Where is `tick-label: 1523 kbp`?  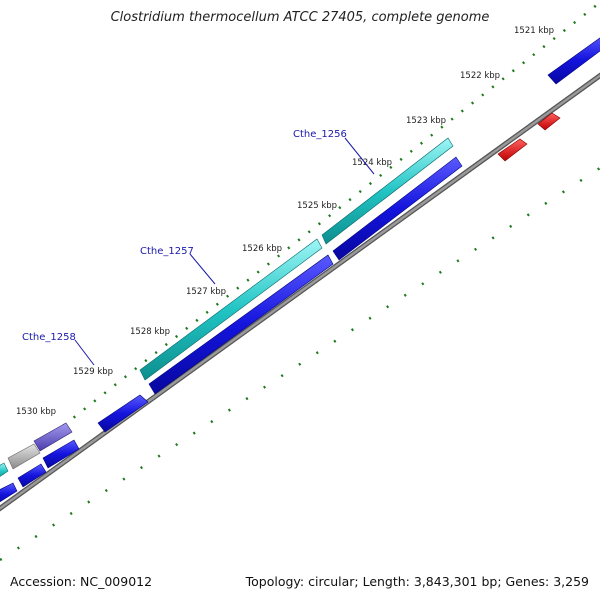 tick-label: 1523 kbp is located at coordinates (426, 121).